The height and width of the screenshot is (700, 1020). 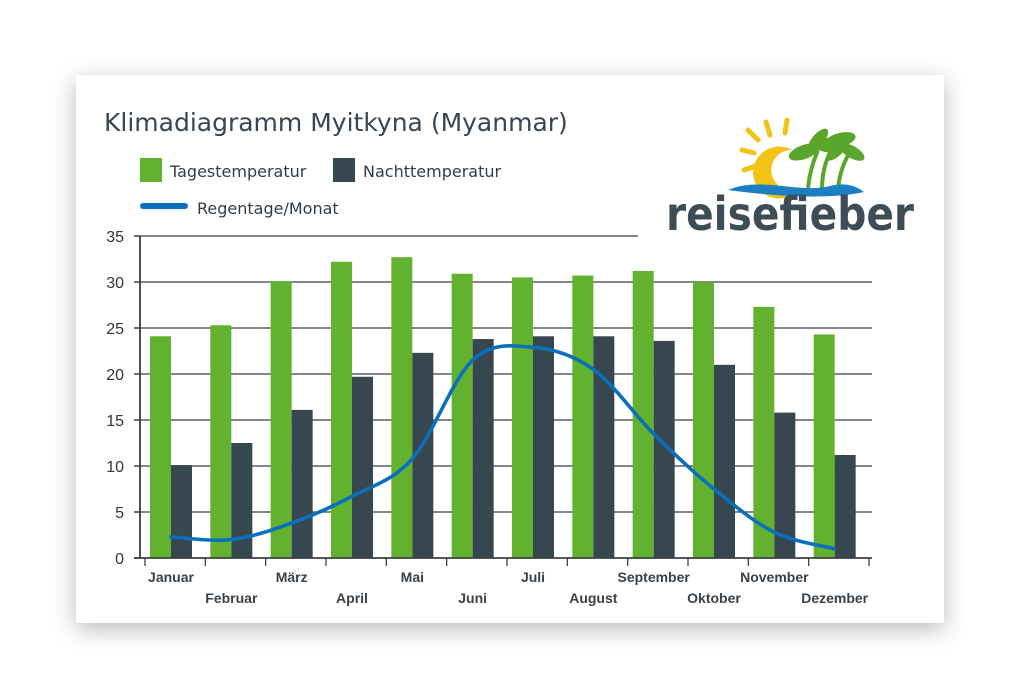 What do you see at coordinates (115, 398) in the screenshot?
I see `y-tick-labels: 0 5 10 15 20 25 30 35` at bounding box center [115, 398].